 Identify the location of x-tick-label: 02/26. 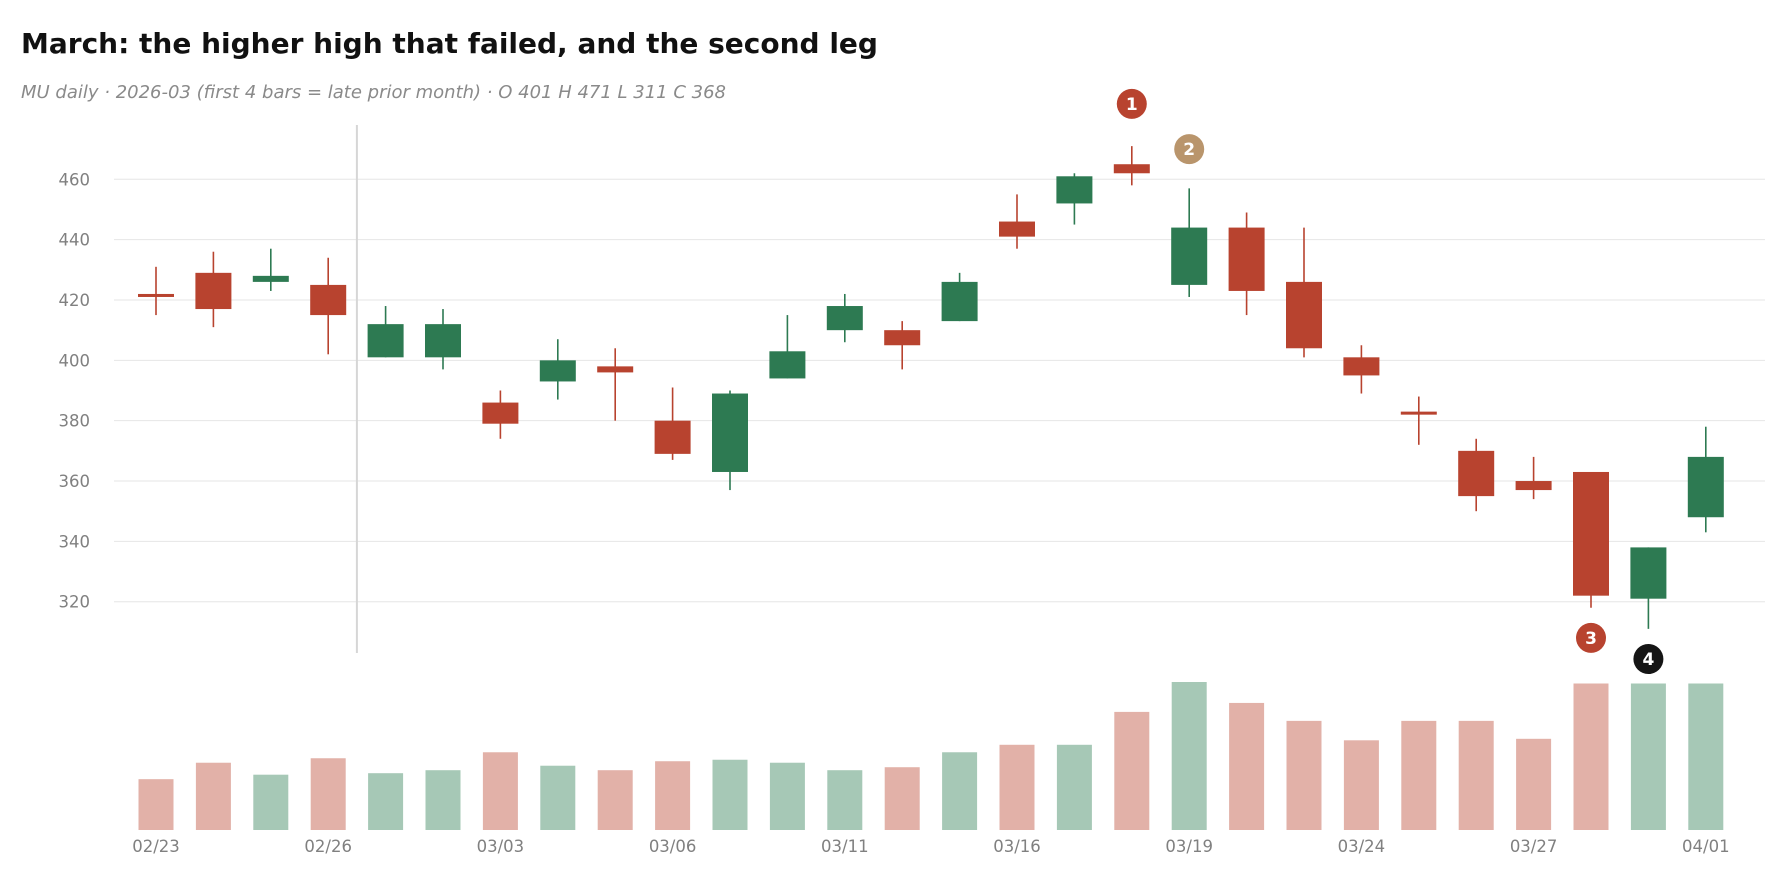
(328, 846).